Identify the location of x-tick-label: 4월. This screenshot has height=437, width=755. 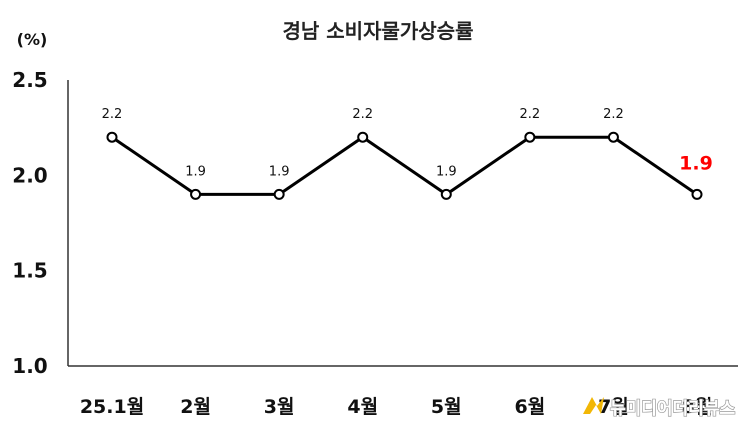
(362, 407).